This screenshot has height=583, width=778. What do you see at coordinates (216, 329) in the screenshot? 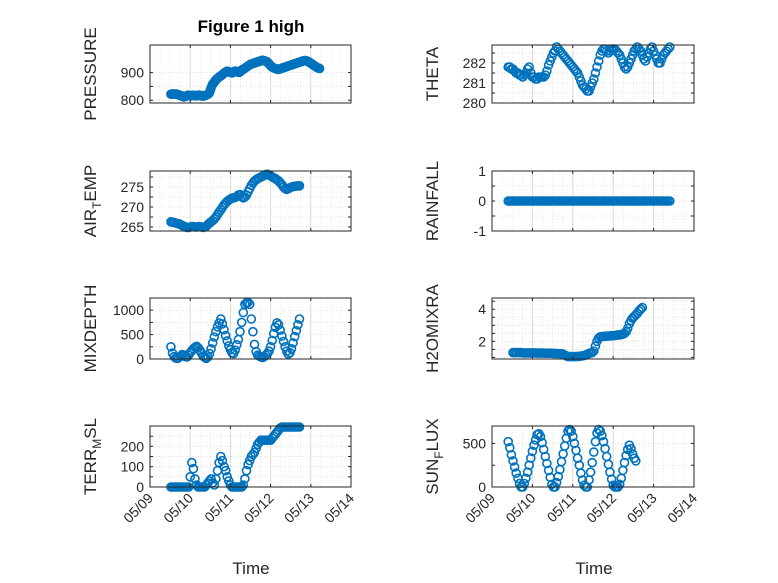
I see `panel-mixdepth: 0 500 1000 MIXDEPTH` at bounding box center [216, 329].